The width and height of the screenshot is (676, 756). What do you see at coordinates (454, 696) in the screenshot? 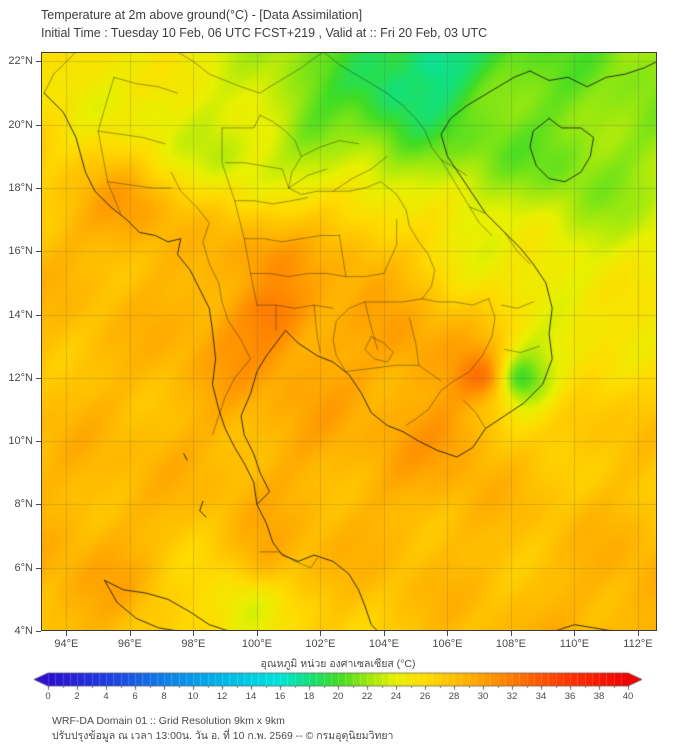
I see `colorbar-tick-label: 28` at bounding box center [454, 696].